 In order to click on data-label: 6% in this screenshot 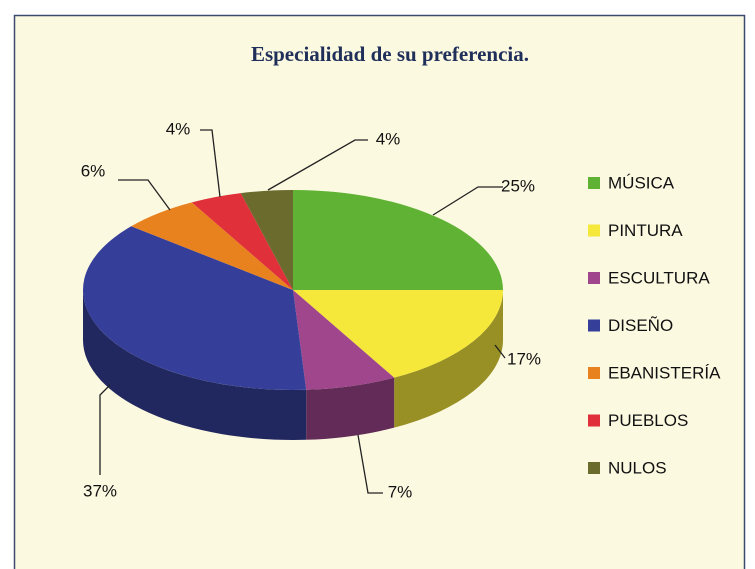, I will do `click(93, 170)`.